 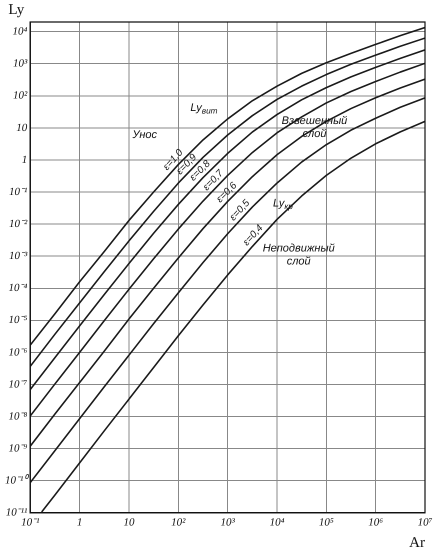 I want to click on y-tick-label: 10², so click(x=20, y=96).